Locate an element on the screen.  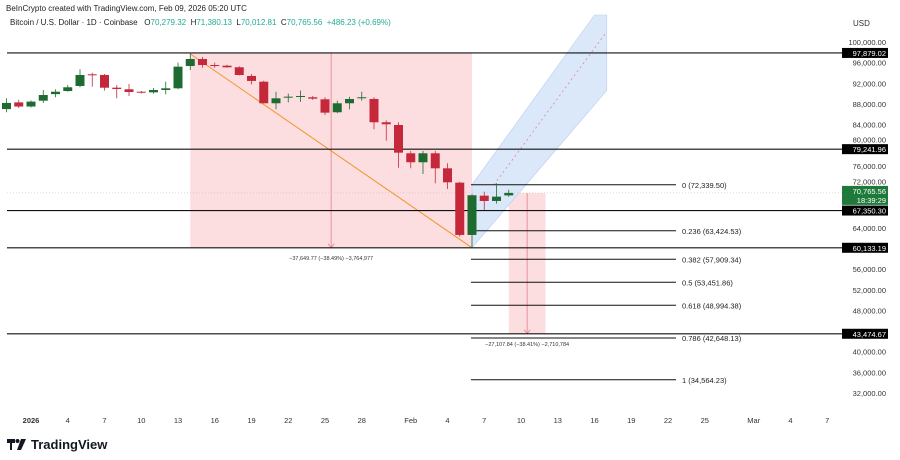
bar-countdown: 18:39:29 is located at coordinates (871, 200).